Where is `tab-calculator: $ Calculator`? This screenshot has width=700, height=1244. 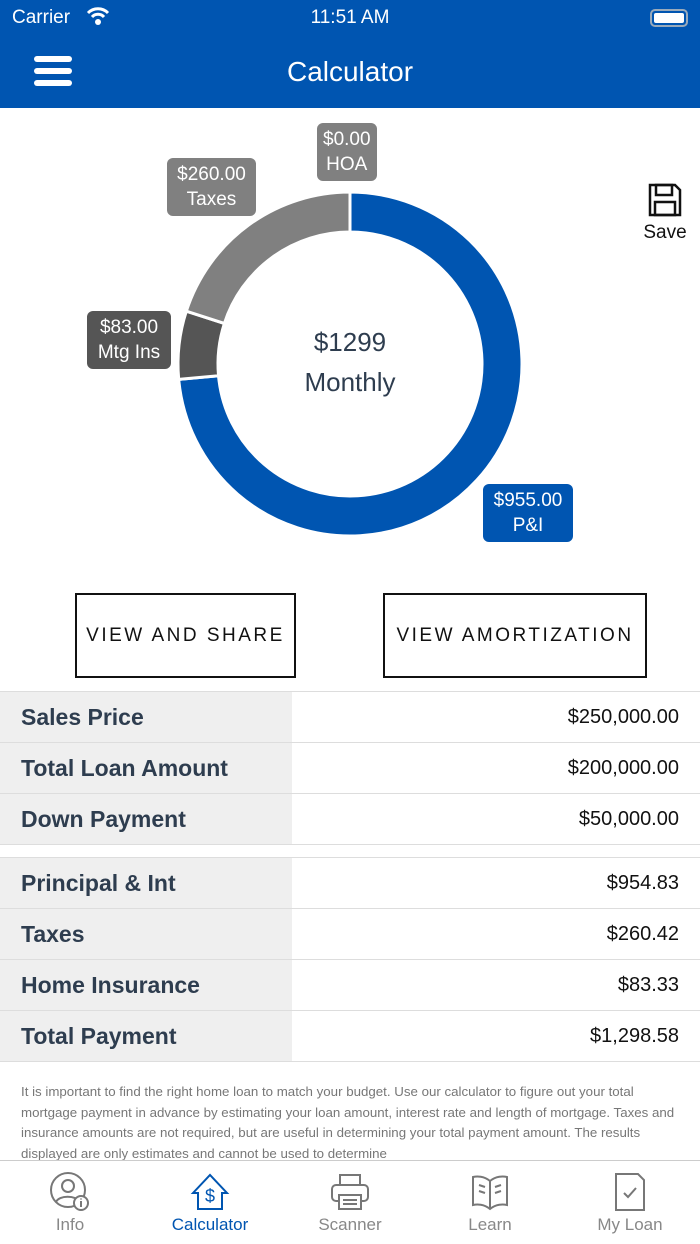 tab-calculator: $ Calculator is located at coordinates (210, 1202).